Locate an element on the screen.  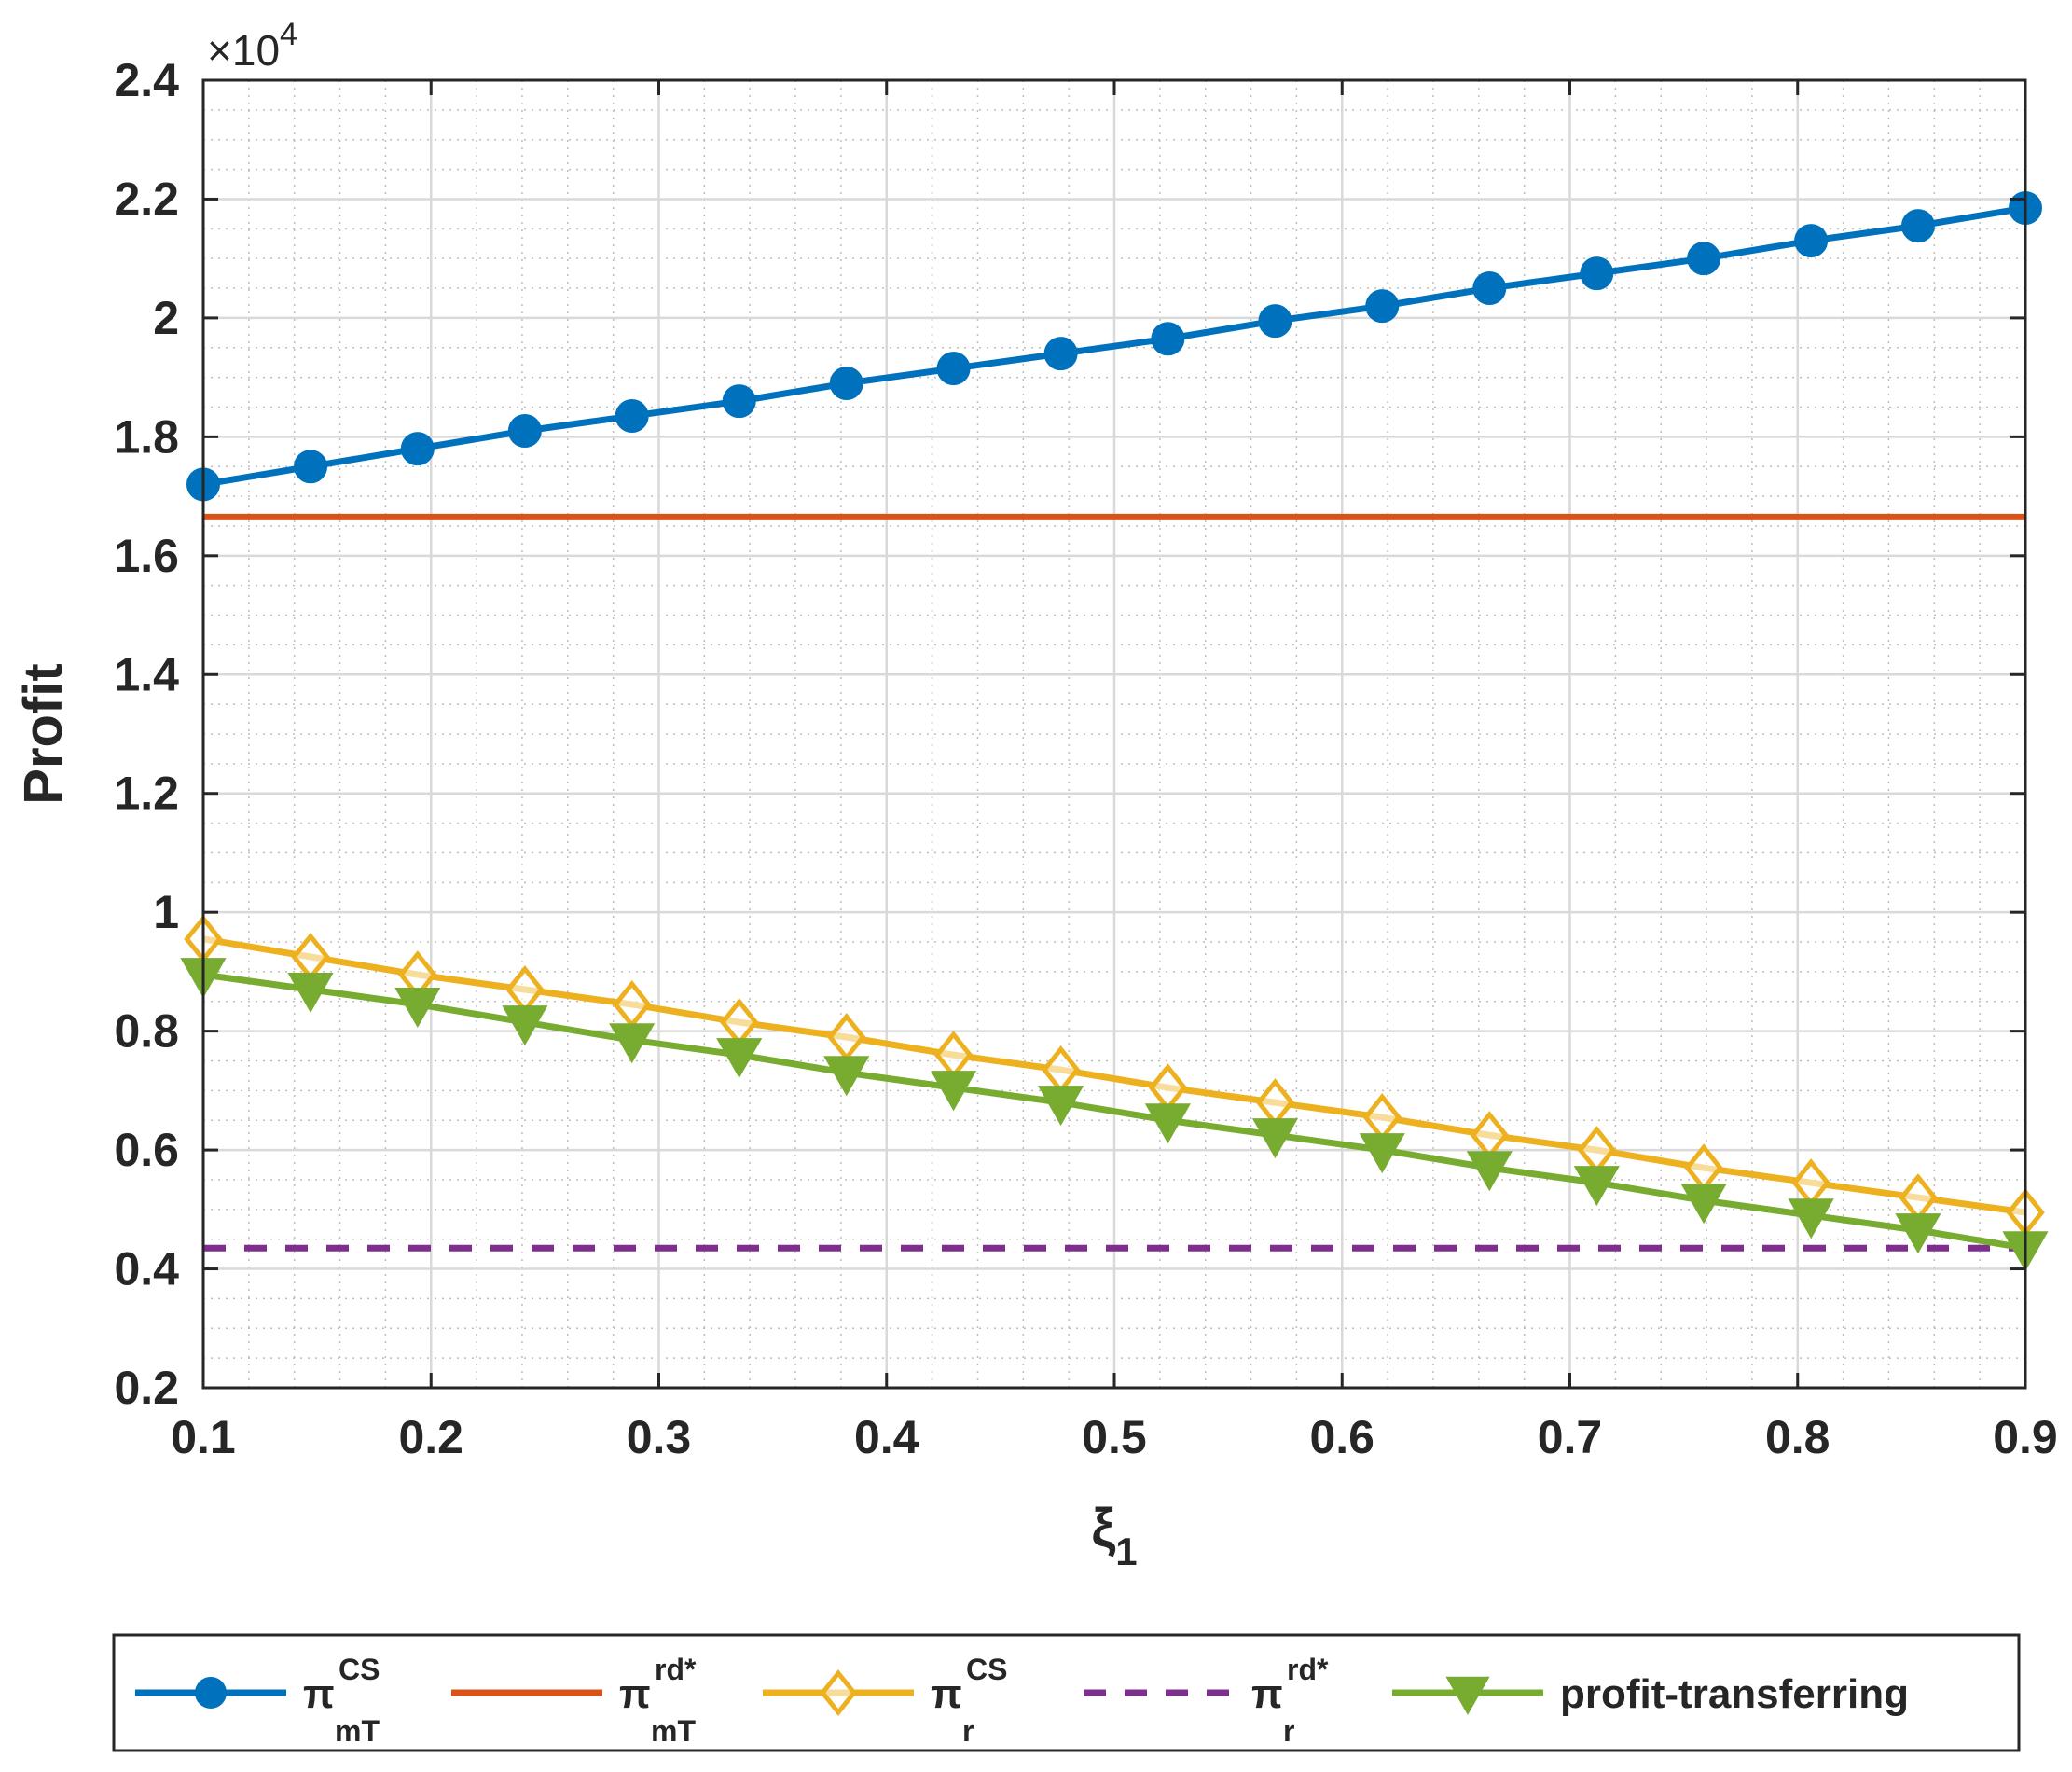
x-axis-label: ξ1 is located at coordinates (1114, 1535).